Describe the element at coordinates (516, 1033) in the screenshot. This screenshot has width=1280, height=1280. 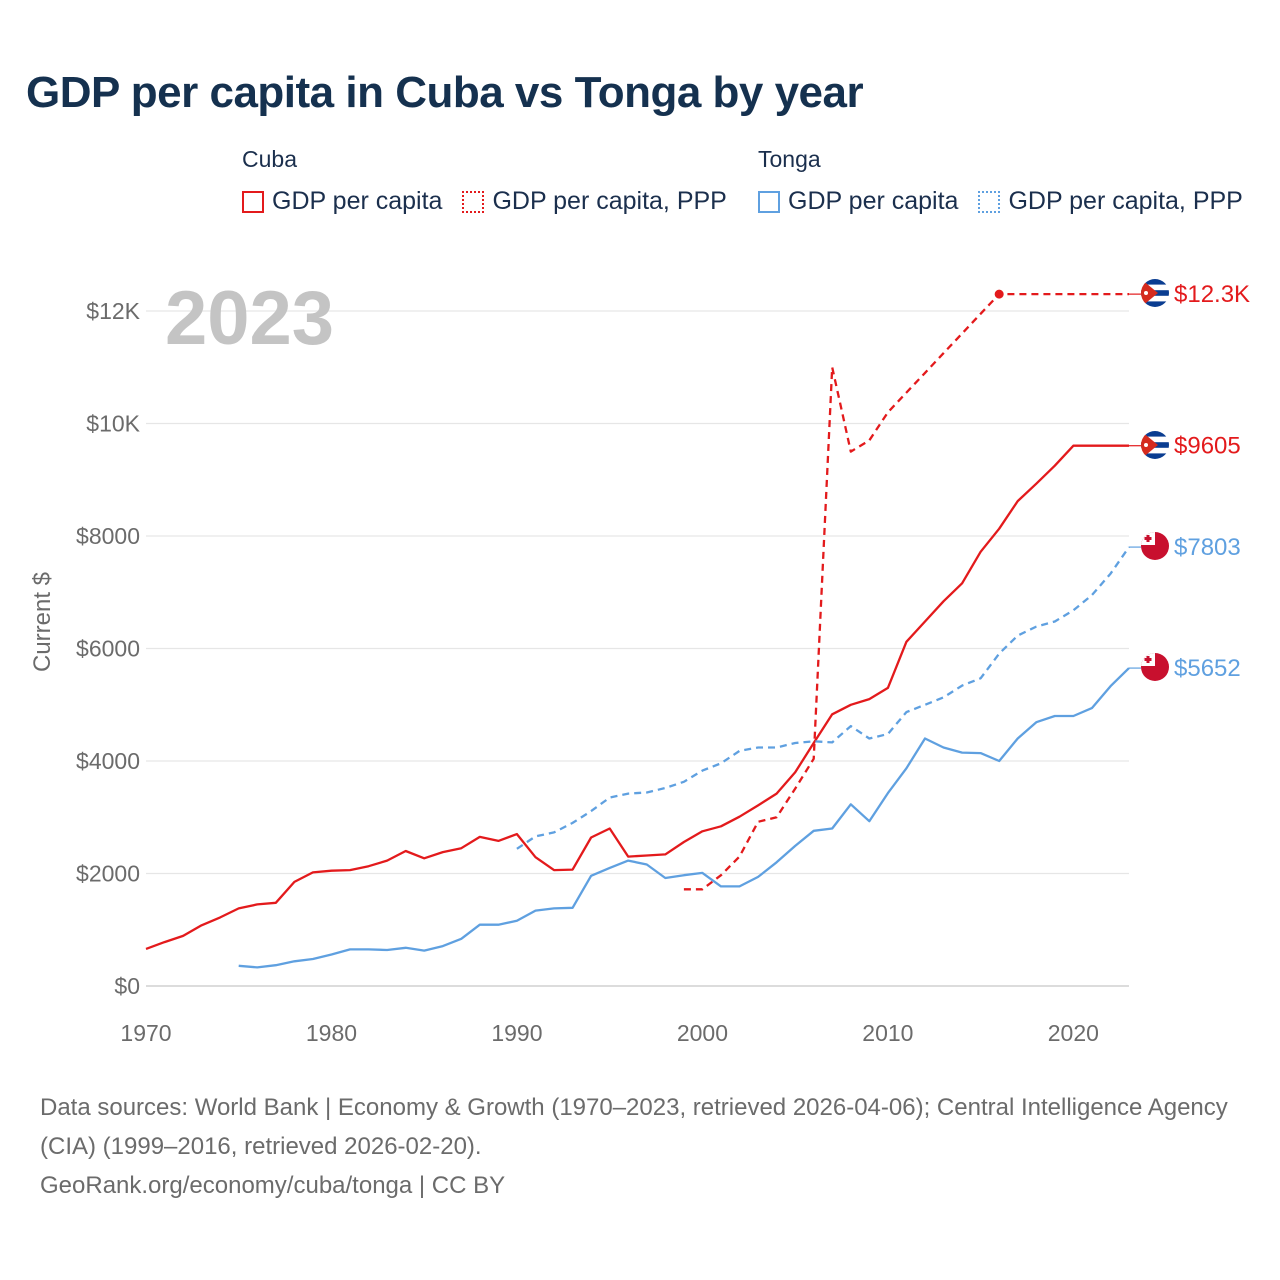
I see `x-tick-label: 1990` at that location.